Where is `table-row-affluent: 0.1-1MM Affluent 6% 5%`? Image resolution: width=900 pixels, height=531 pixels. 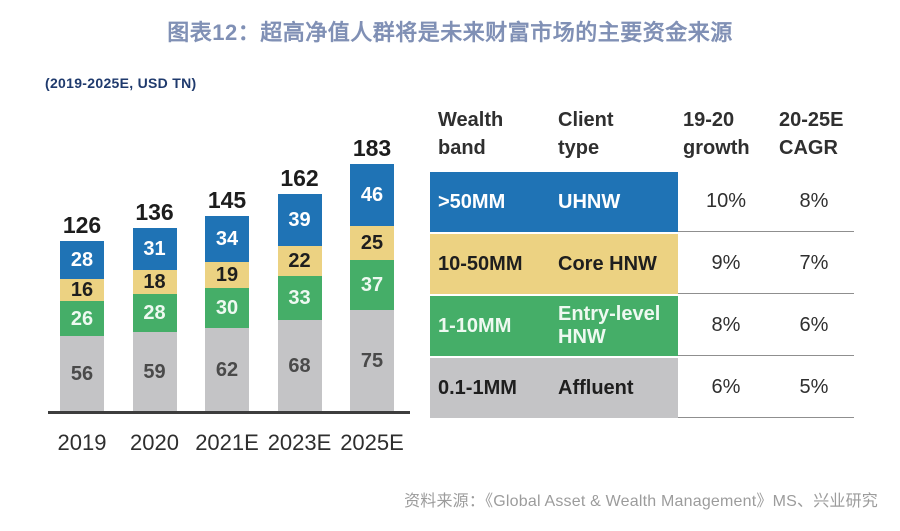
table-row-affluent: 0.1-1MM Affluent 6% 5% is located at coordinates (642, 388).